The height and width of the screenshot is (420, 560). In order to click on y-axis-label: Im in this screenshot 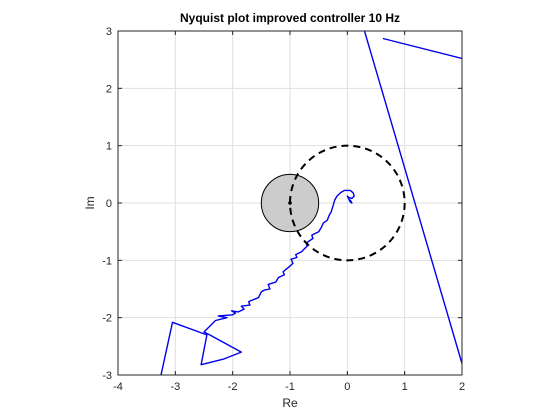, I will do `click(90, 202)`.